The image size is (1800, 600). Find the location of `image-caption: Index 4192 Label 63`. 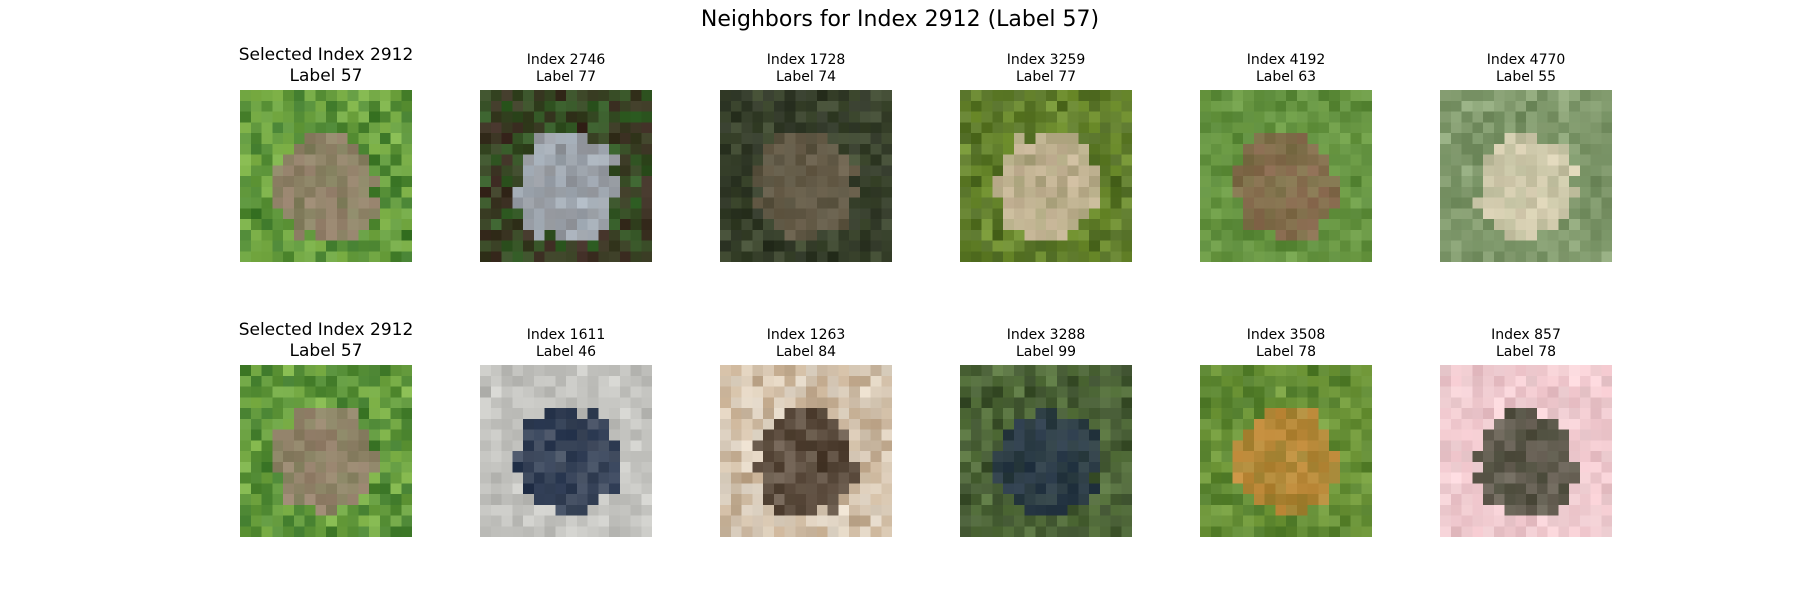

image-caption: Index 4192 Label 63 is located at coordinates (1286, 69).